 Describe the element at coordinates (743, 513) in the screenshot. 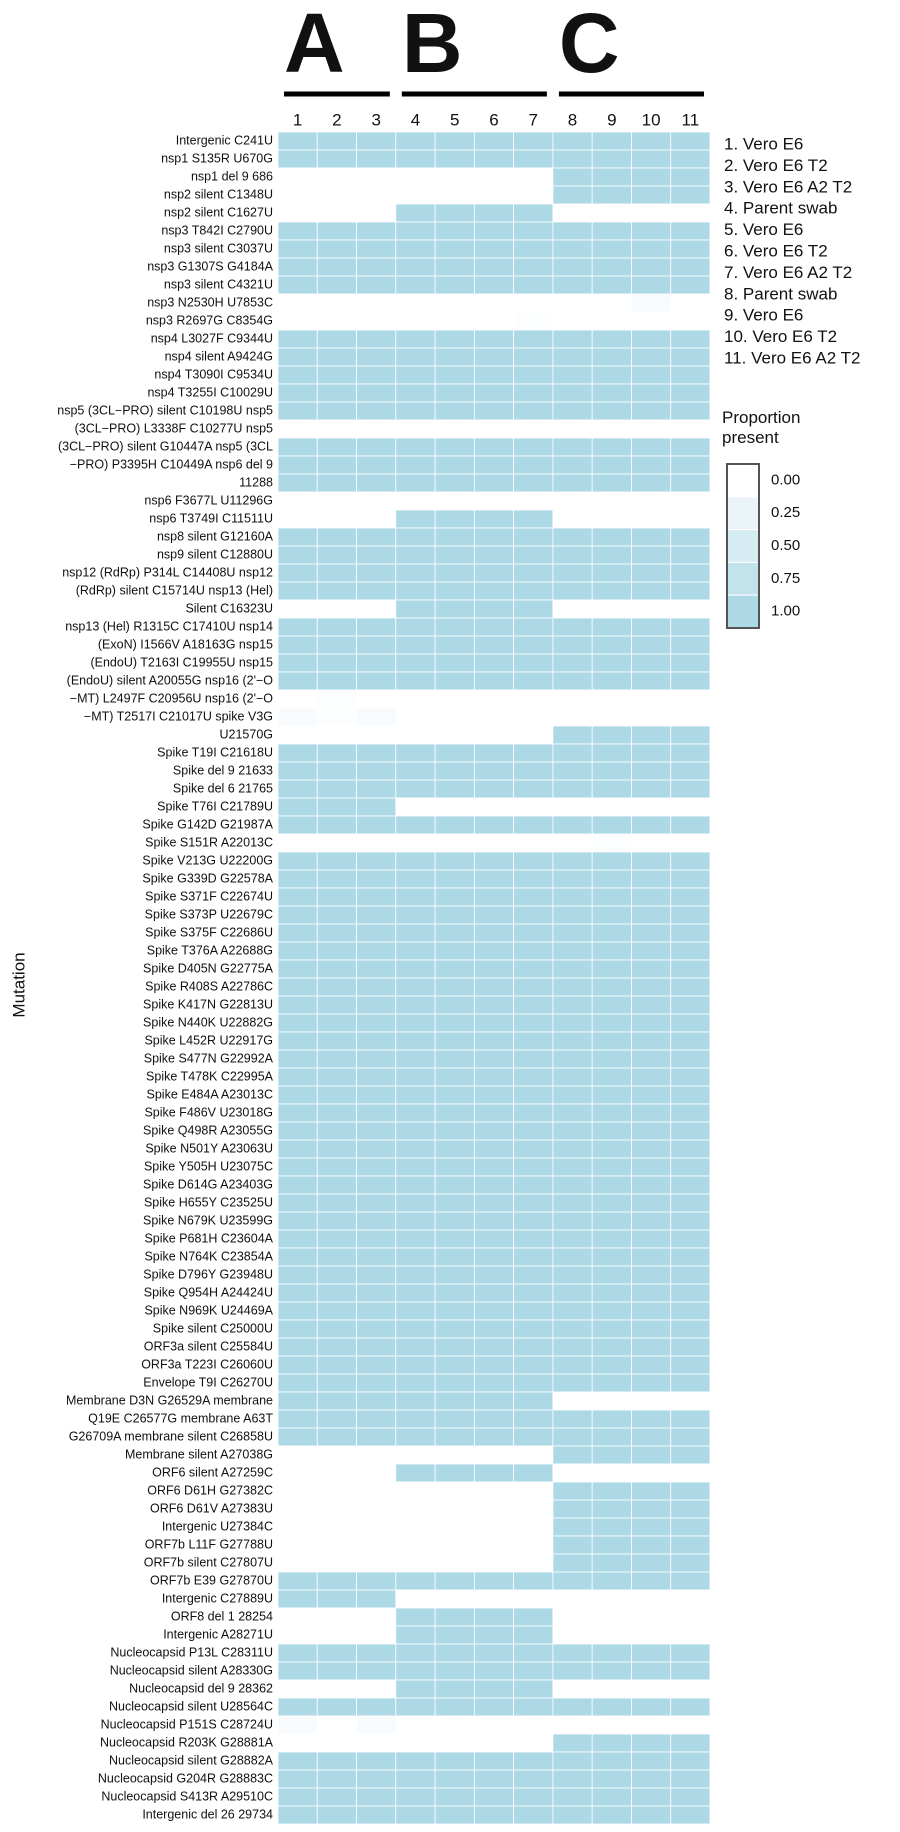

I see `colorbar-swatch` at that location.